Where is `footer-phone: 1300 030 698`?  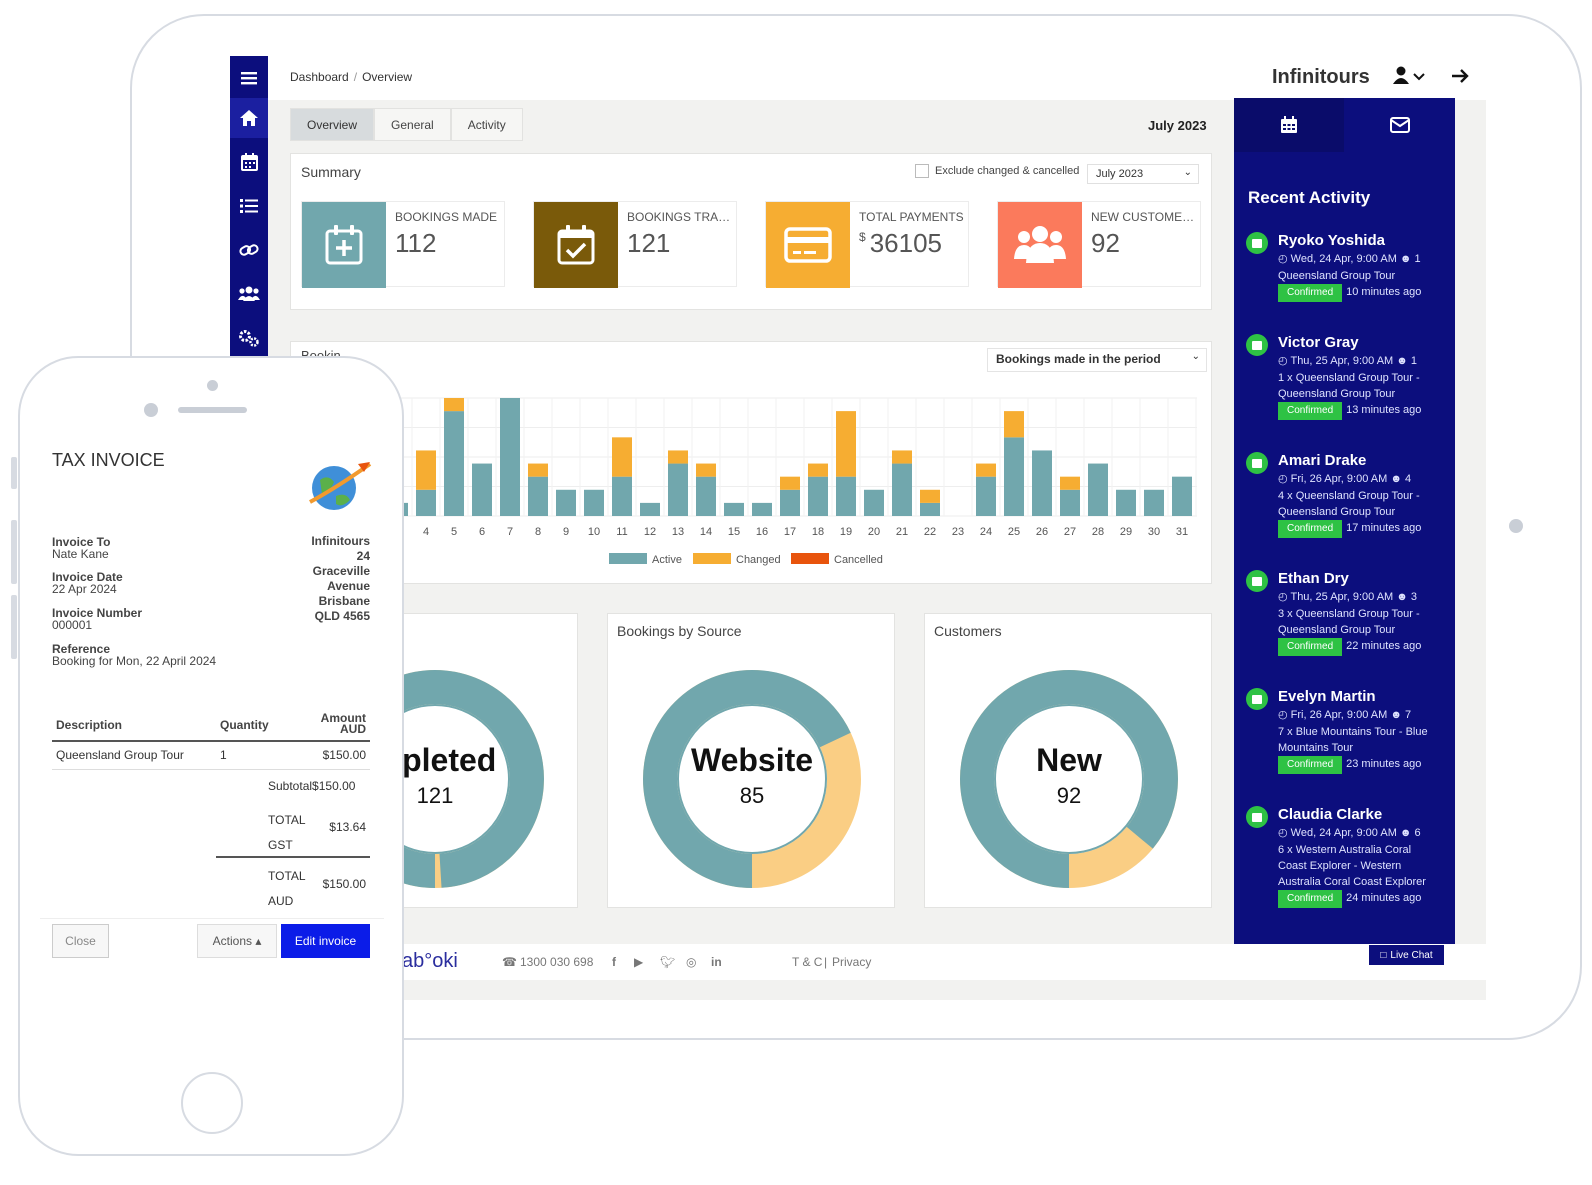
footer-phone: 1300 030 698 is located at coordinates (557, 962).